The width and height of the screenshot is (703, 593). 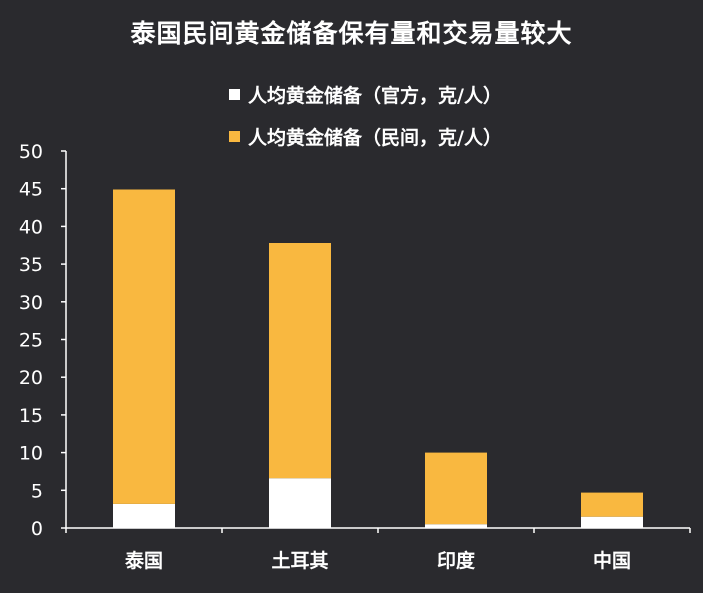 I want to click on y-tick-label: 5, so click(x=37, y=491).